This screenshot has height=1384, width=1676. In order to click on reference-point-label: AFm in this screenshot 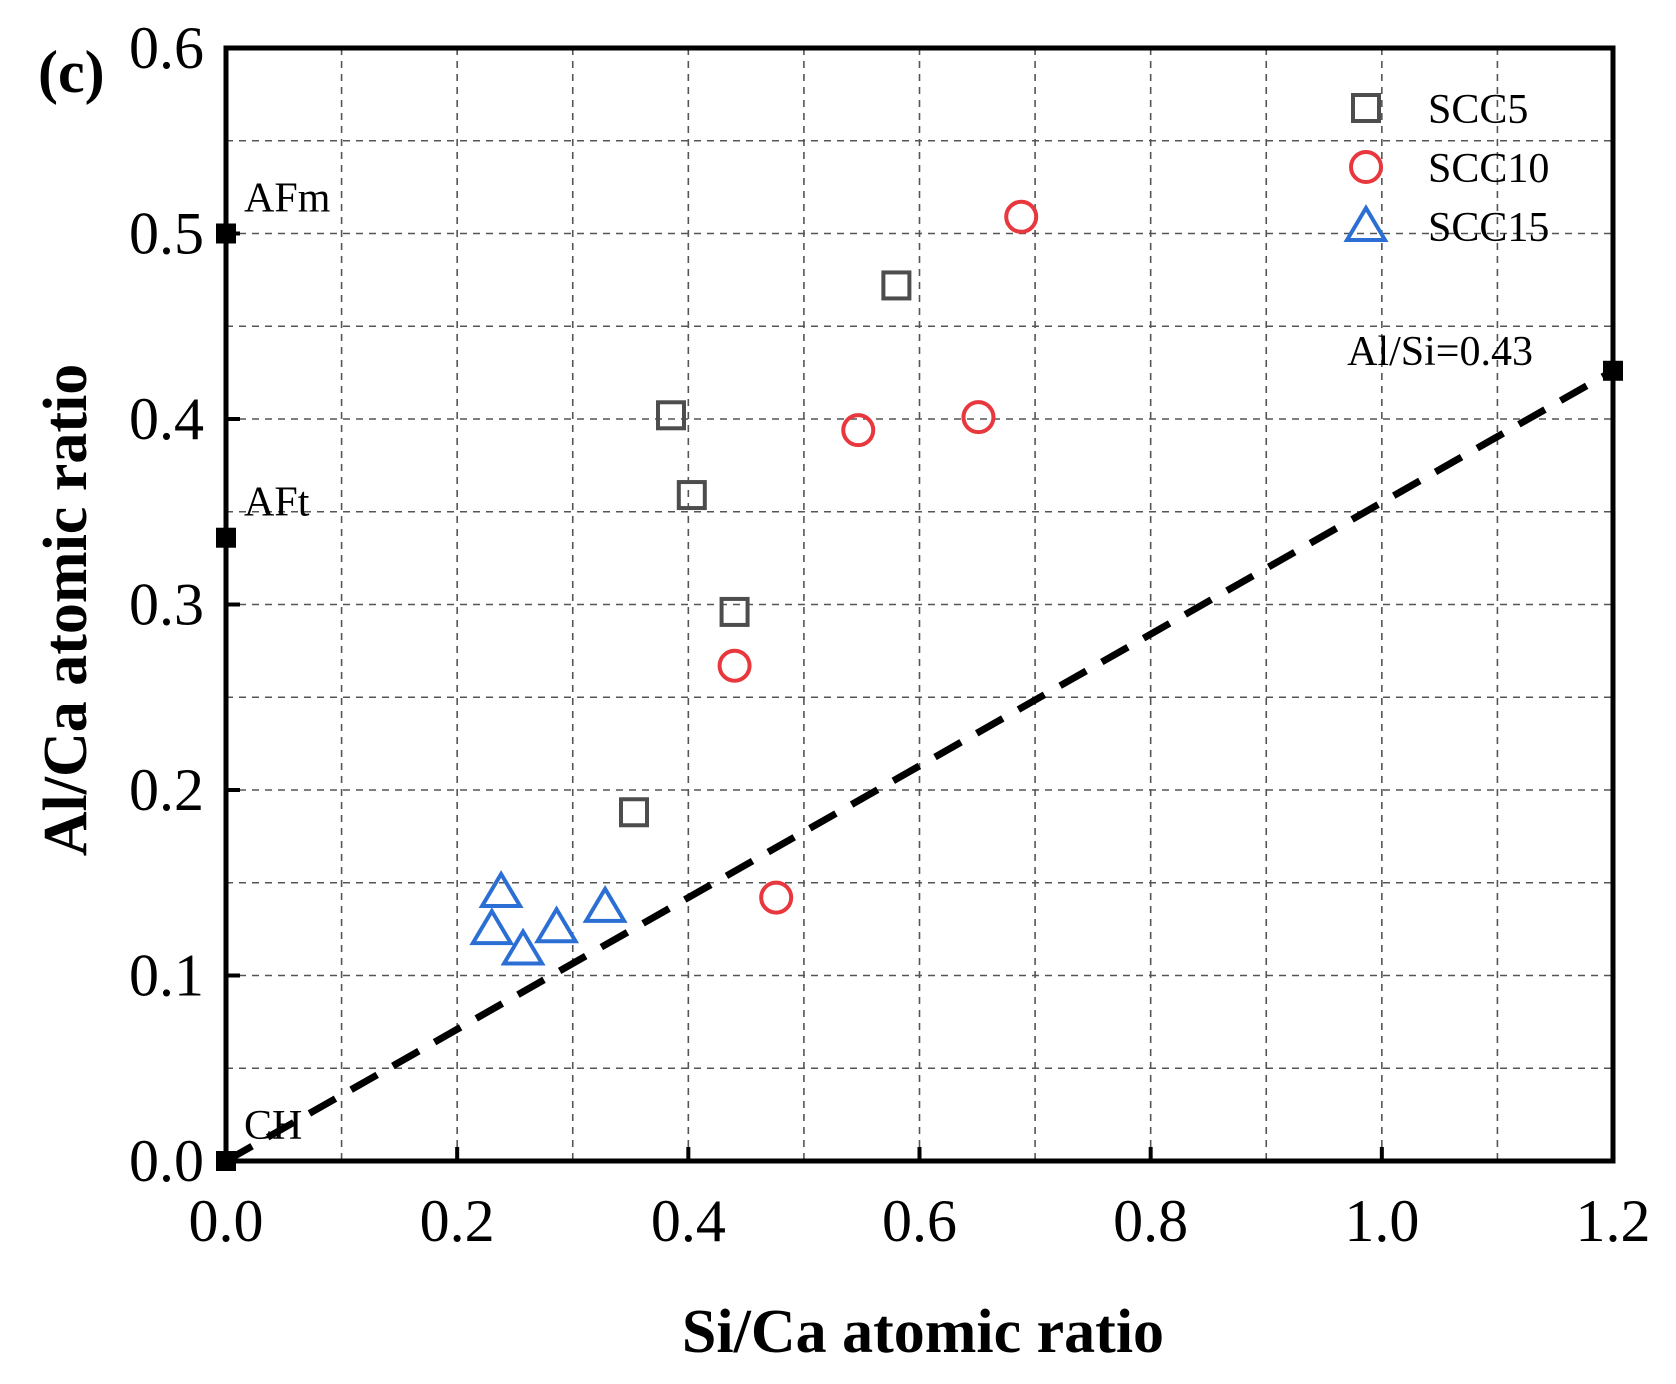, I will do `click(287, 199)`.